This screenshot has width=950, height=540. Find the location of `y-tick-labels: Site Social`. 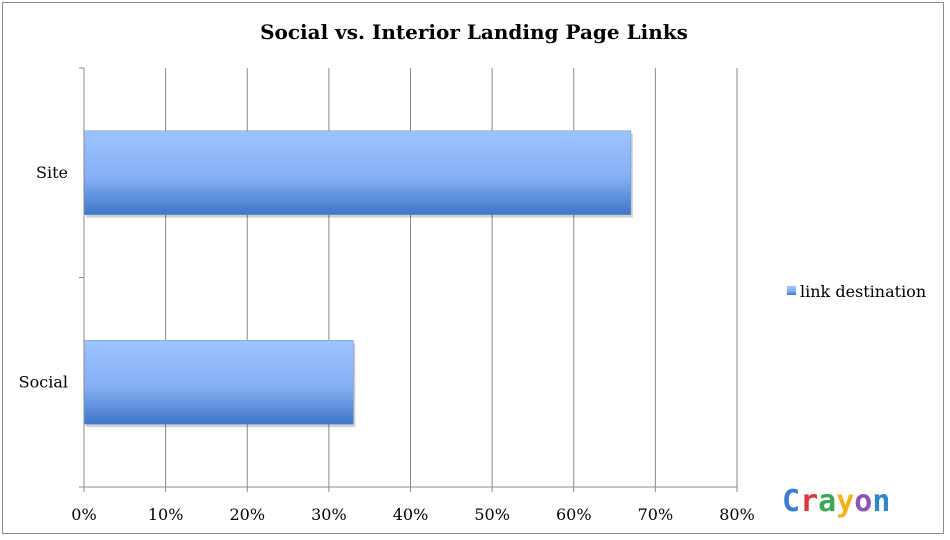

y-tick-labels: Site Social is located at coordinates (43, 277).